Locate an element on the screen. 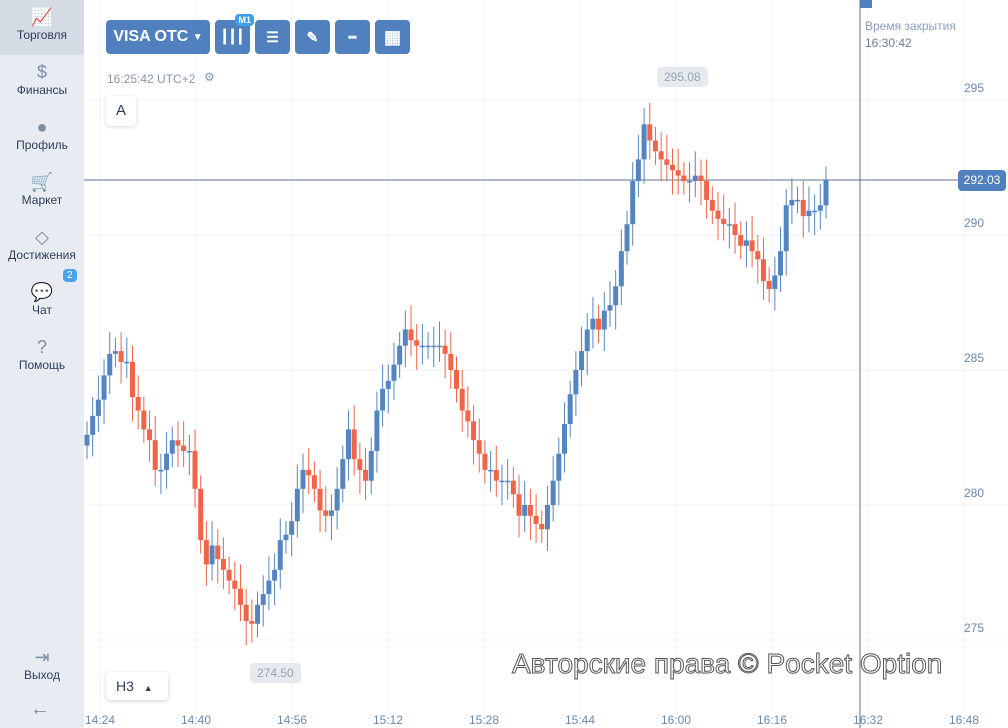  asset-selector-button: VISA OTC ▼ is located at coordinates (158, 37).